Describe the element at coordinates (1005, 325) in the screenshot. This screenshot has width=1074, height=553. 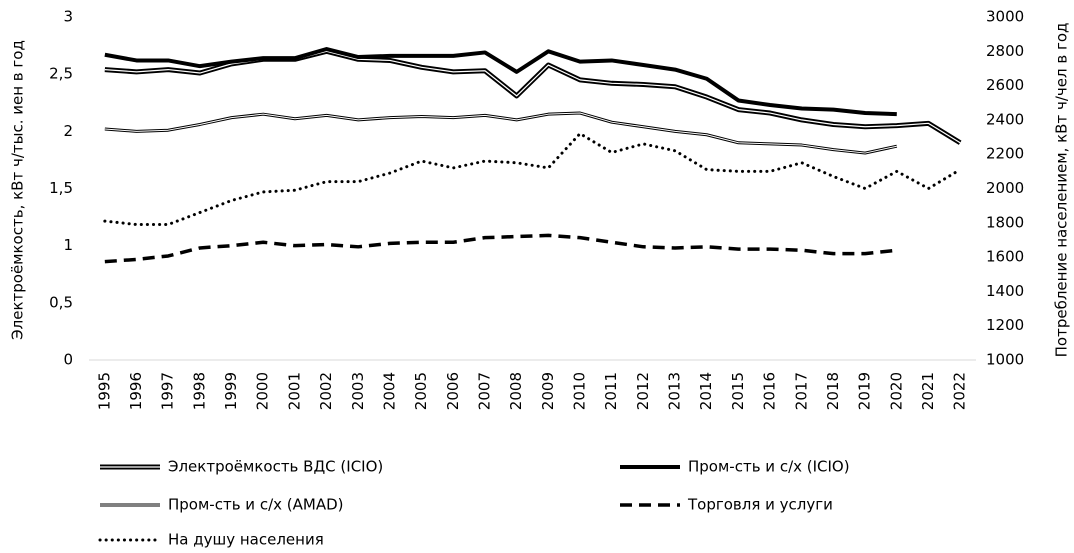
I see `y2-tick-label: 1200` at that location.